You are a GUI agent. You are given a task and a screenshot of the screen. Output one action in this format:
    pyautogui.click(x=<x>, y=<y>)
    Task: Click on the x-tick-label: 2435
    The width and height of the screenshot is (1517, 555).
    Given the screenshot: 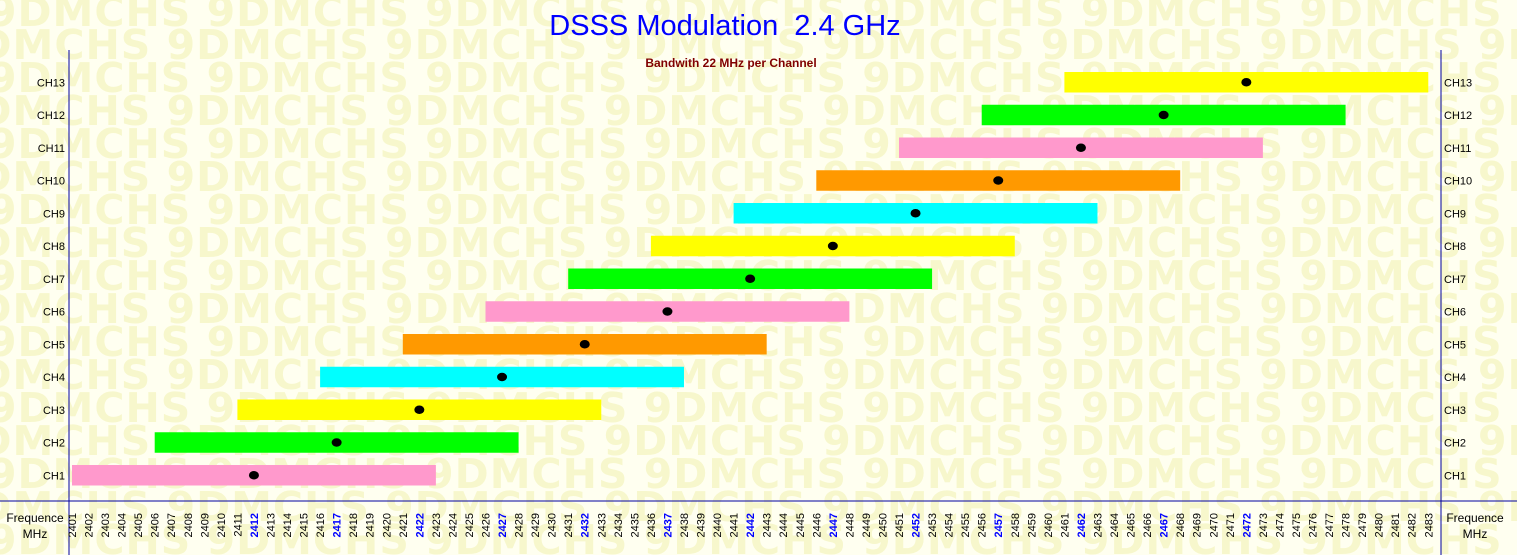 What is the action you would take?
    pyautogui.click(x=635, y=525)
    